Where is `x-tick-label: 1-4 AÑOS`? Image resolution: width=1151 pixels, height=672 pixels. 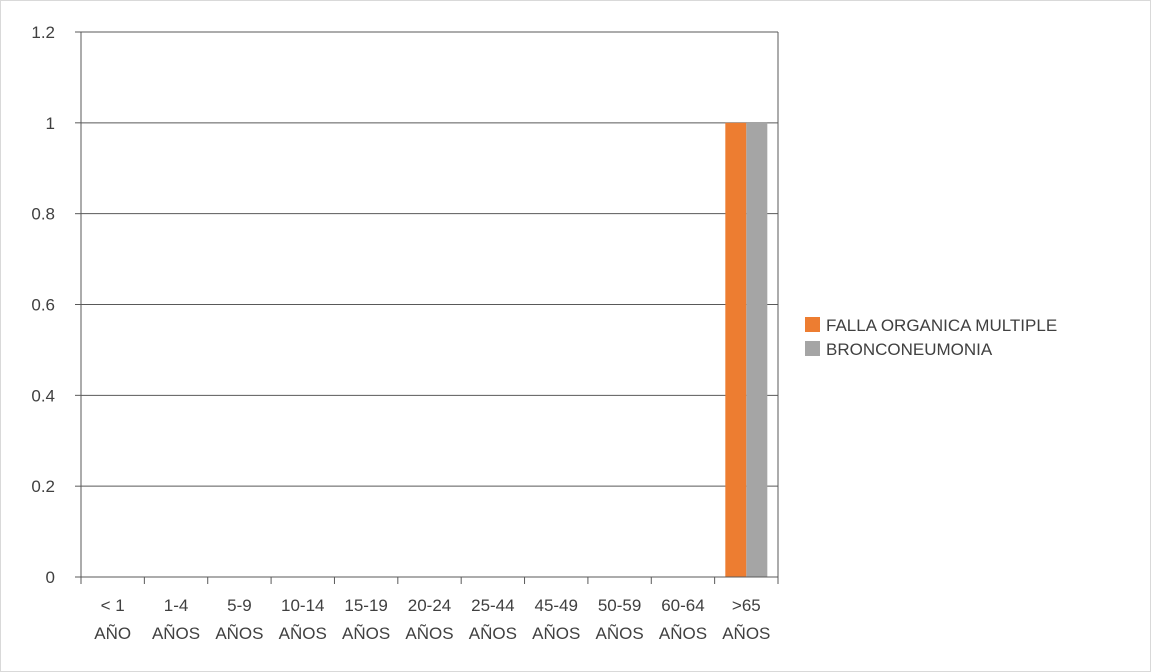
x-tick-label: 1-4 AÑOS is located at coordinates (176, 619).